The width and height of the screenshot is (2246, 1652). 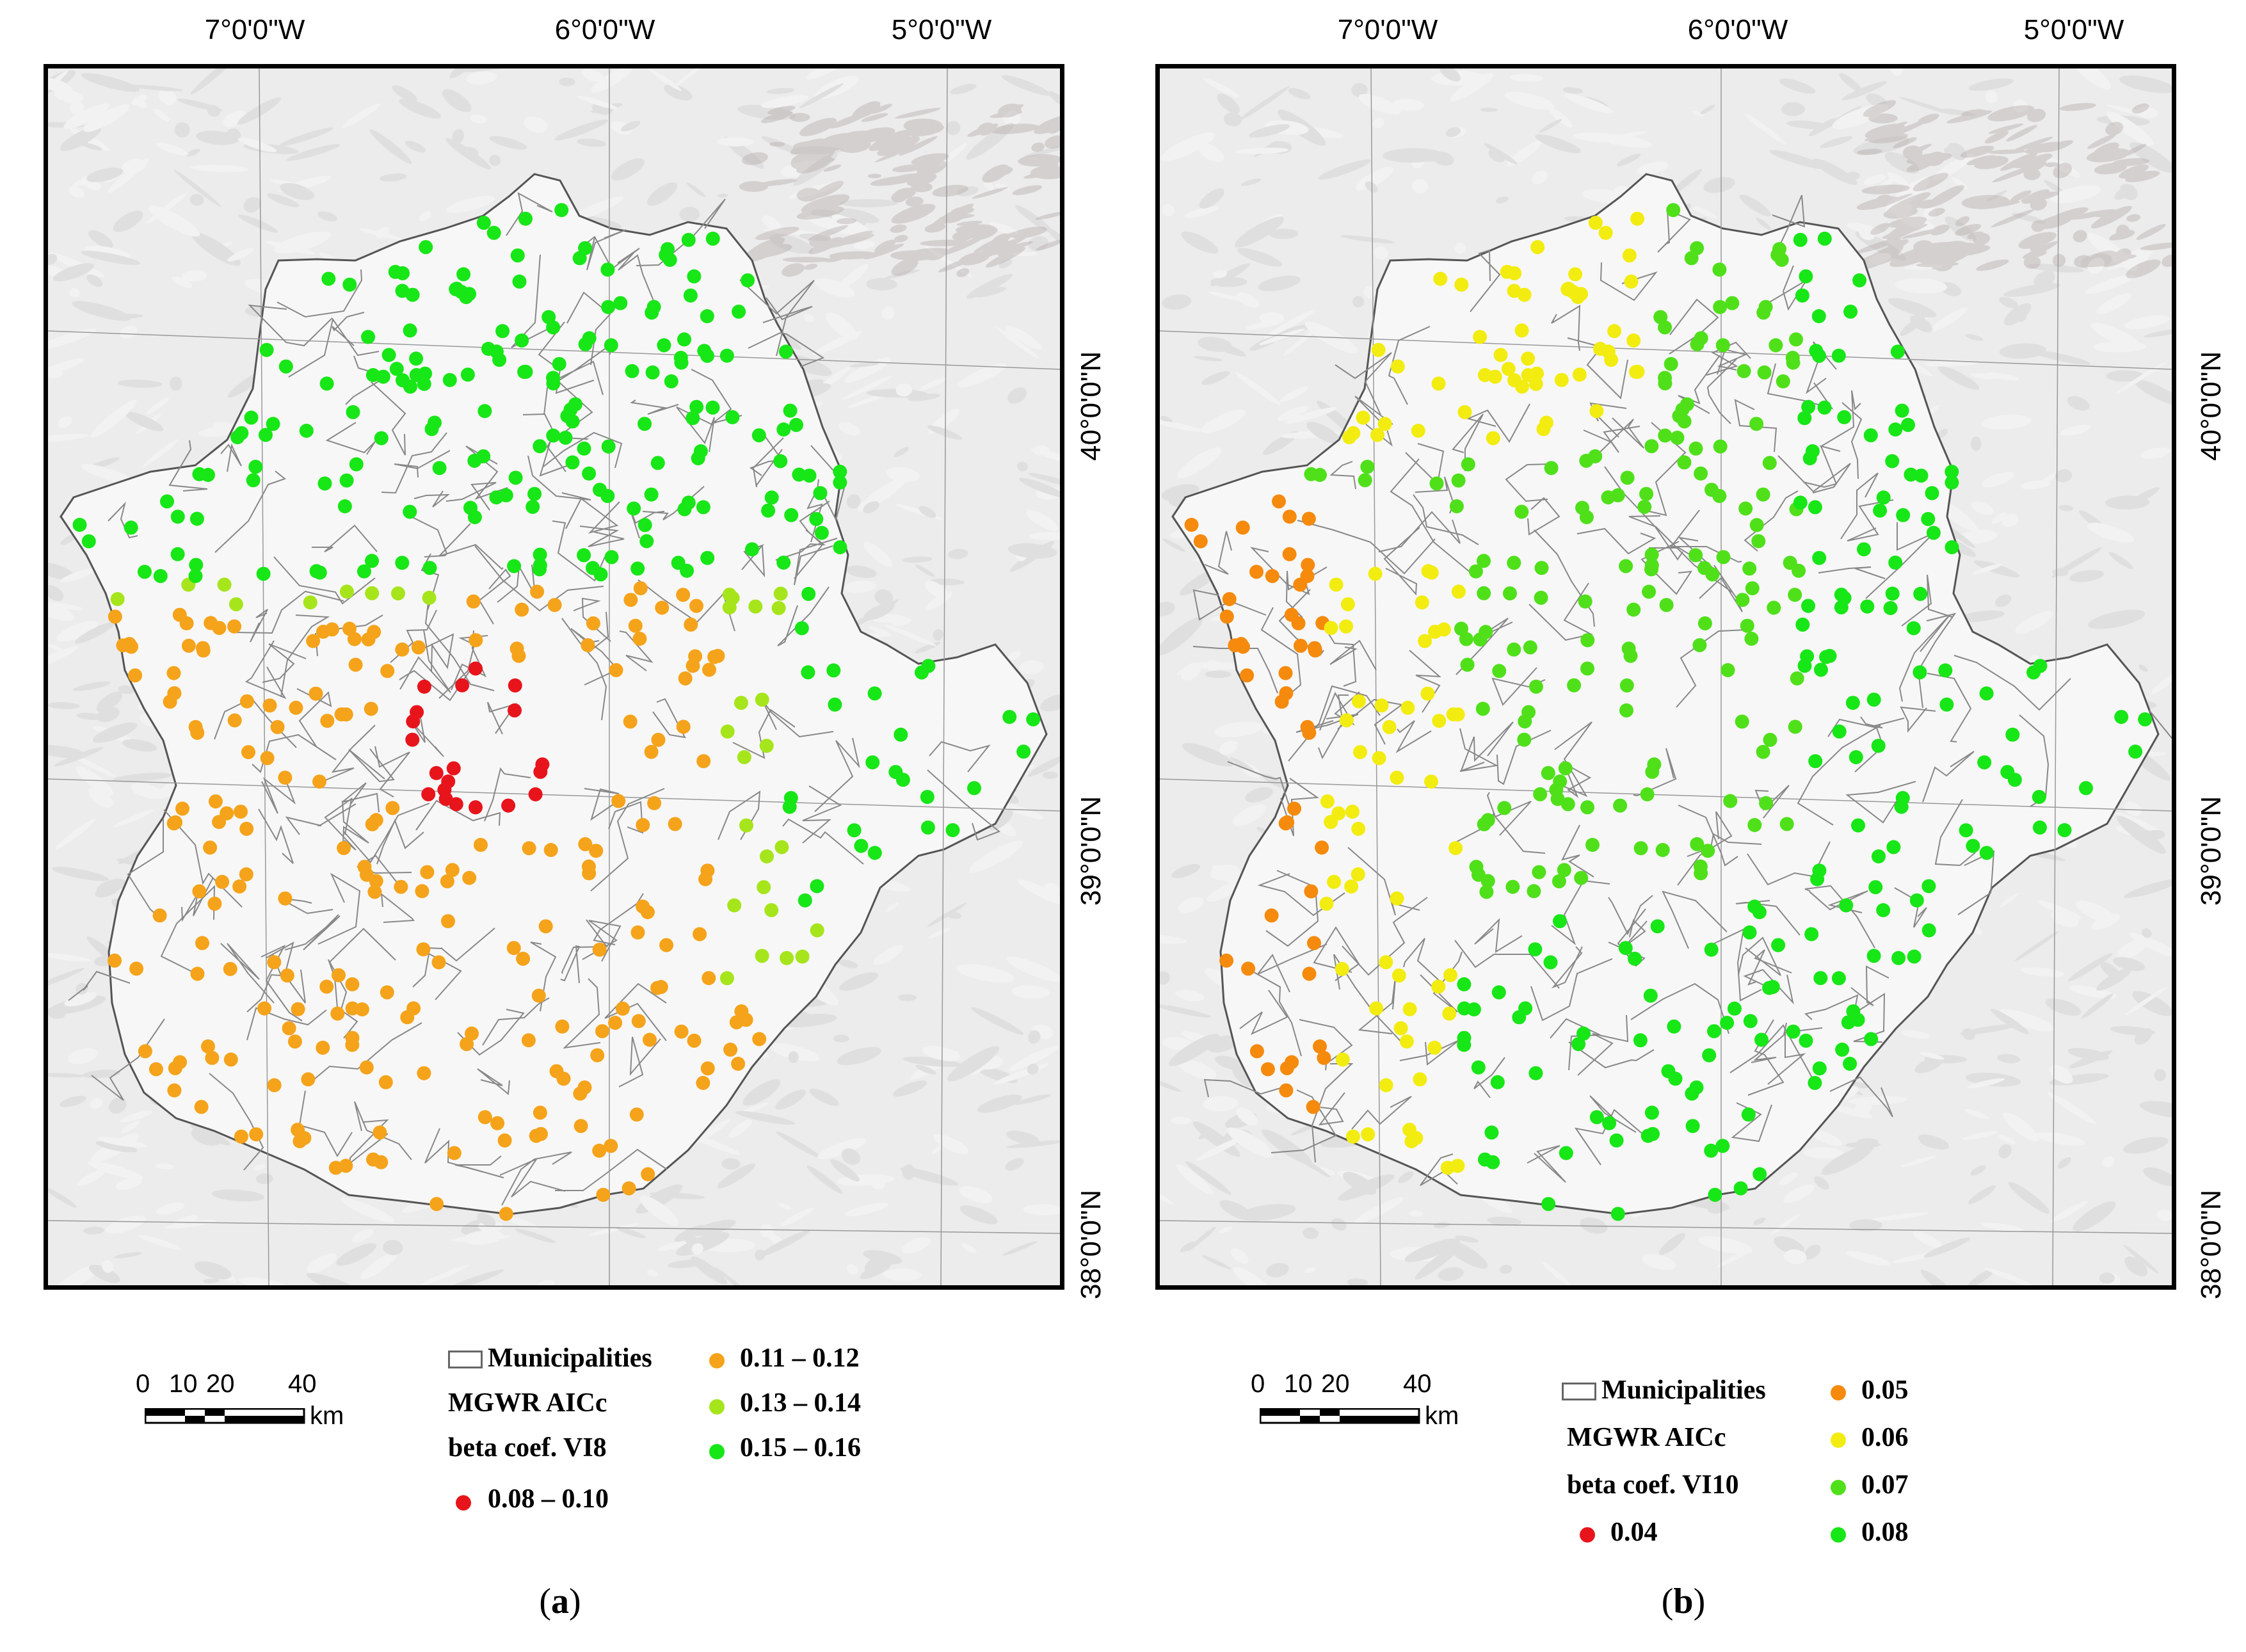 I want to click on panel-caption: (b), so click(x=1683, y=1601).